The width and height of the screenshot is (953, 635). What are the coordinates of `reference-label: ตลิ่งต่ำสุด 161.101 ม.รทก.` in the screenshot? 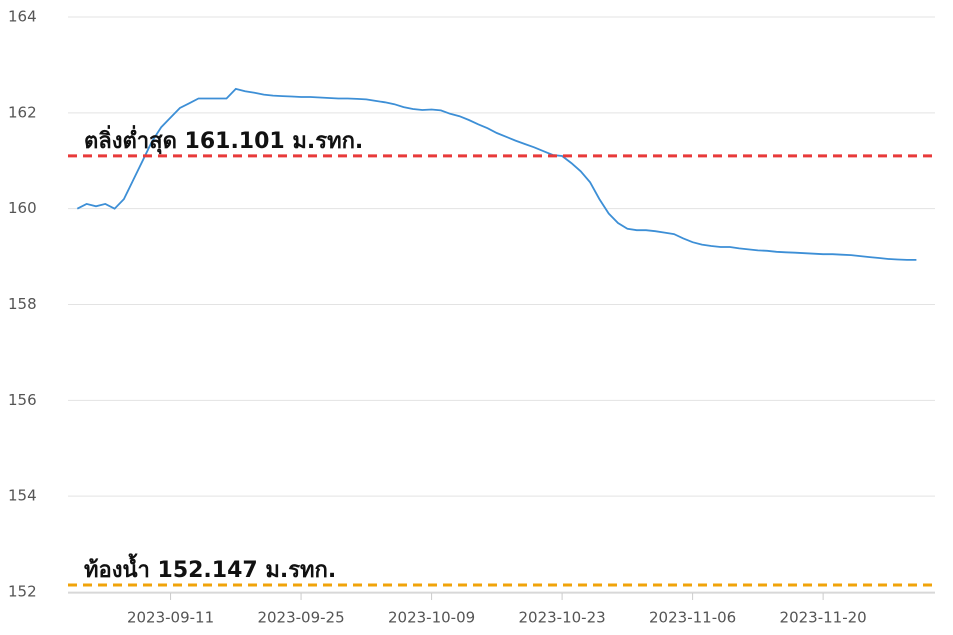 It's located at (223, 139).